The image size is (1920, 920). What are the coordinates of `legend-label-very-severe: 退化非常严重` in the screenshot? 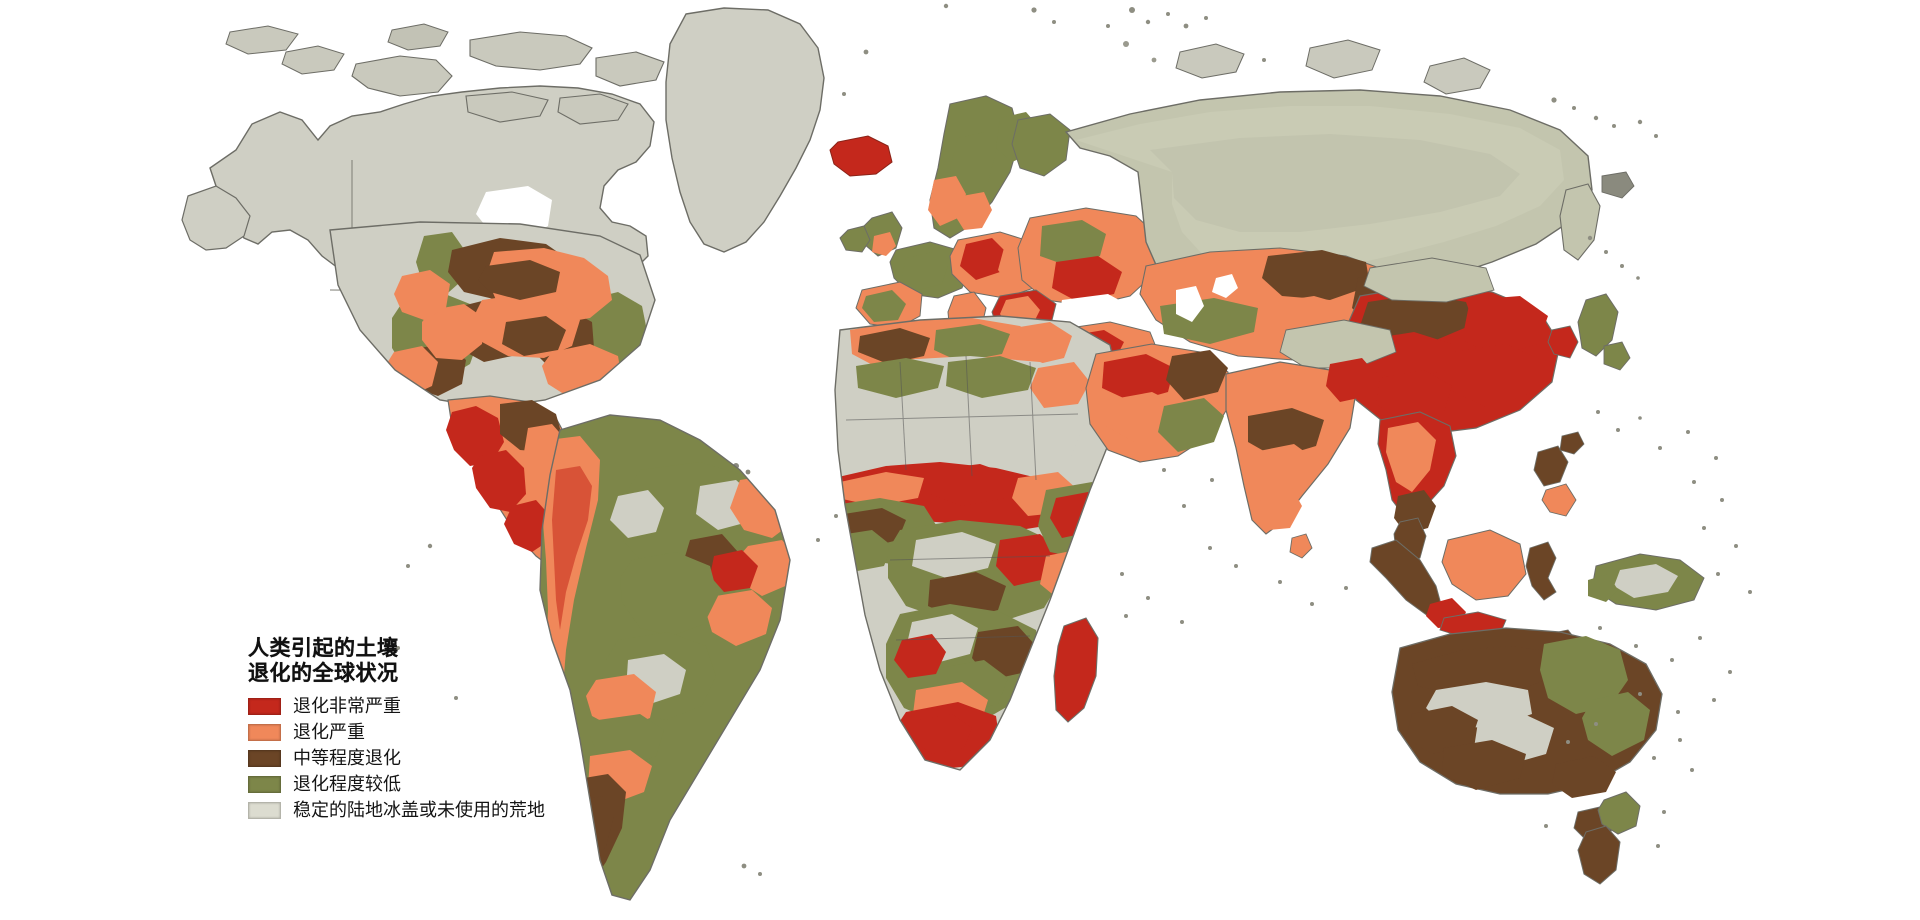 It's located at (347, 706).